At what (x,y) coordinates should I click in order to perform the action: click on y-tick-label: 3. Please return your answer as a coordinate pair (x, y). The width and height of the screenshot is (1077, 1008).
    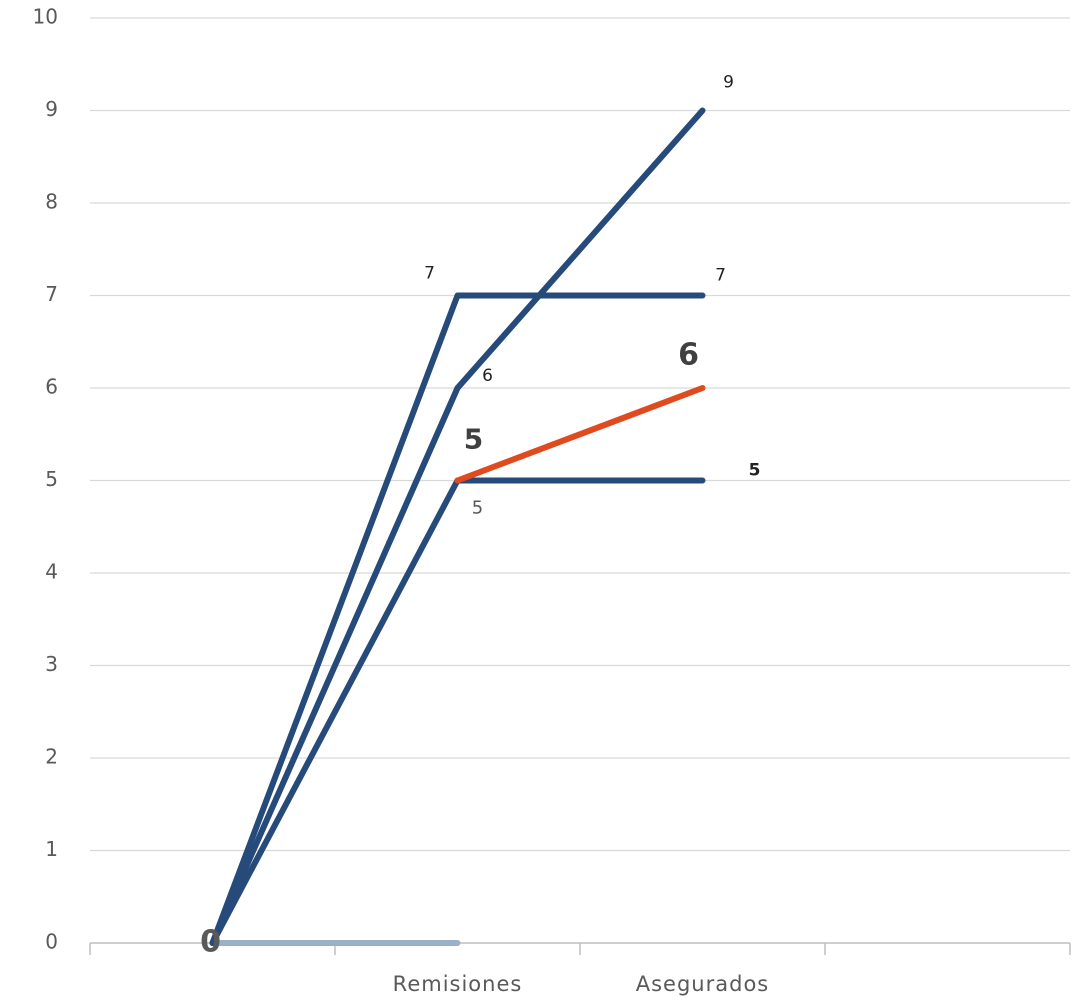
    Looking at the image, I should click on (51, 664).